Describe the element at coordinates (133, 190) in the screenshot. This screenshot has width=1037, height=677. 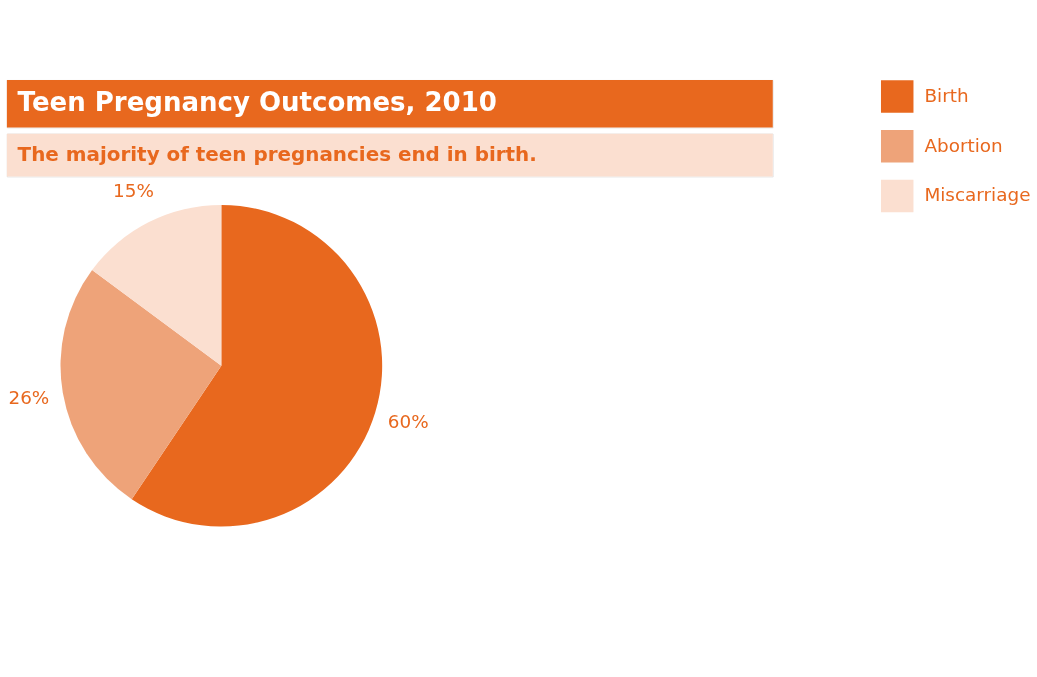
I see `data-label: 15%` at that location.